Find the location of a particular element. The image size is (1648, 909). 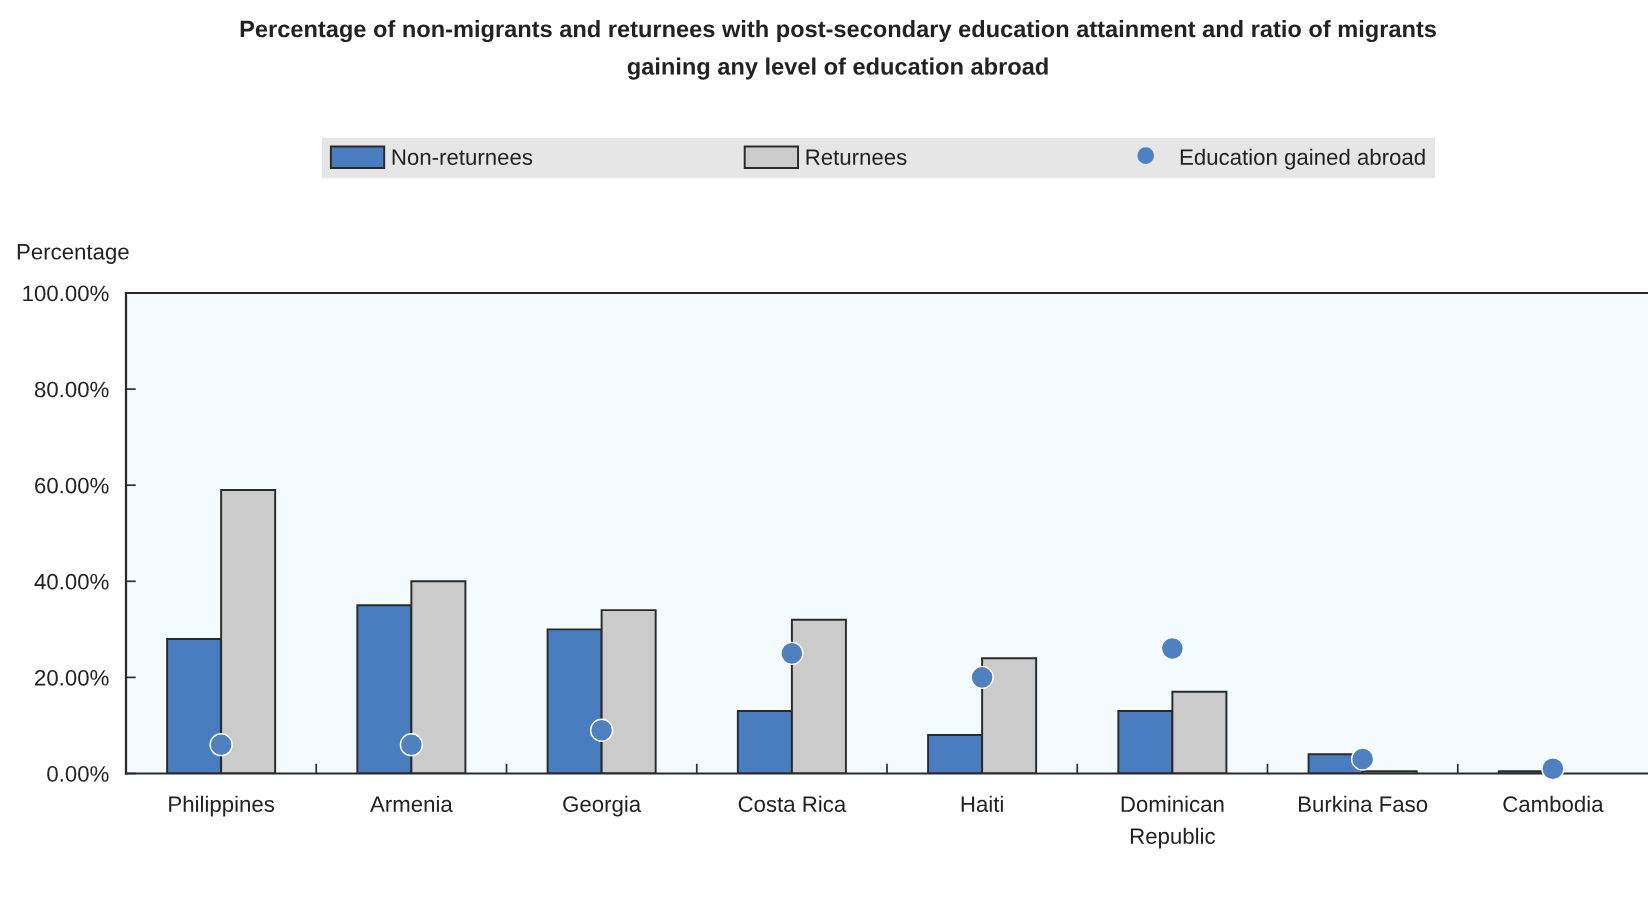

x-tick-label: Costa Rica is located at coordinates (792, 804).